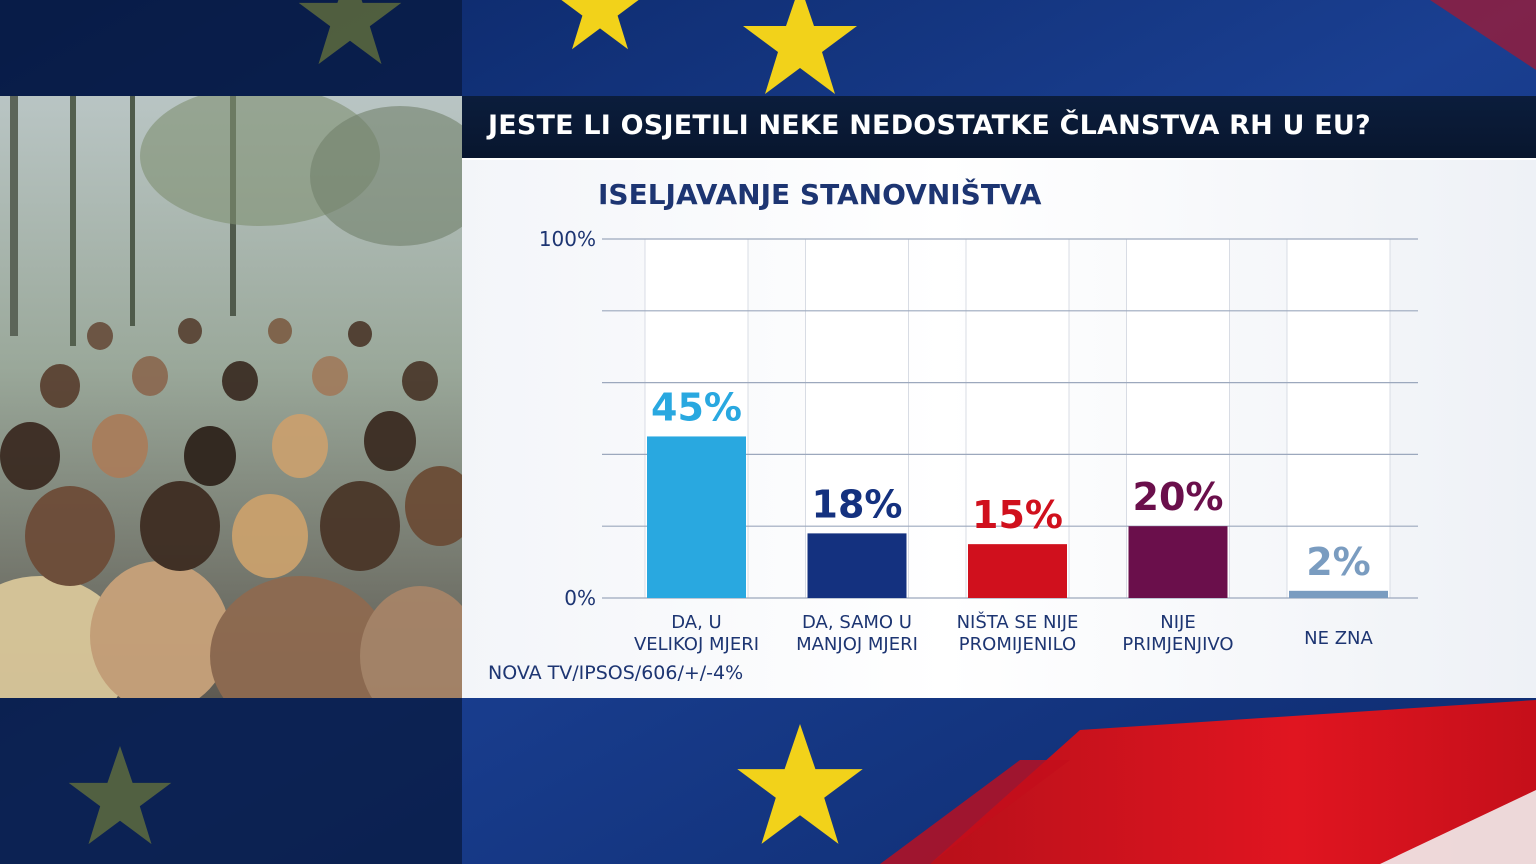 The image size is (1536, 864). Describe the element at coordinates (1338, 638) in the screenshot. I see `category-label: NE ZNA` at that location.